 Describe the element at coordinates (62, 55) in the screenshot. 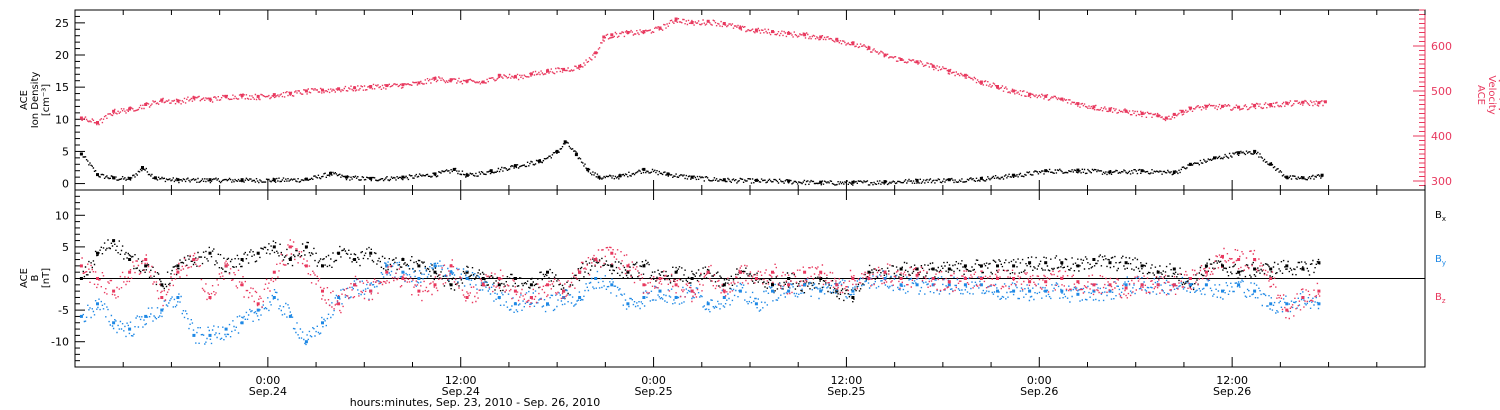

I see `left-tick-label: 20` at that location.